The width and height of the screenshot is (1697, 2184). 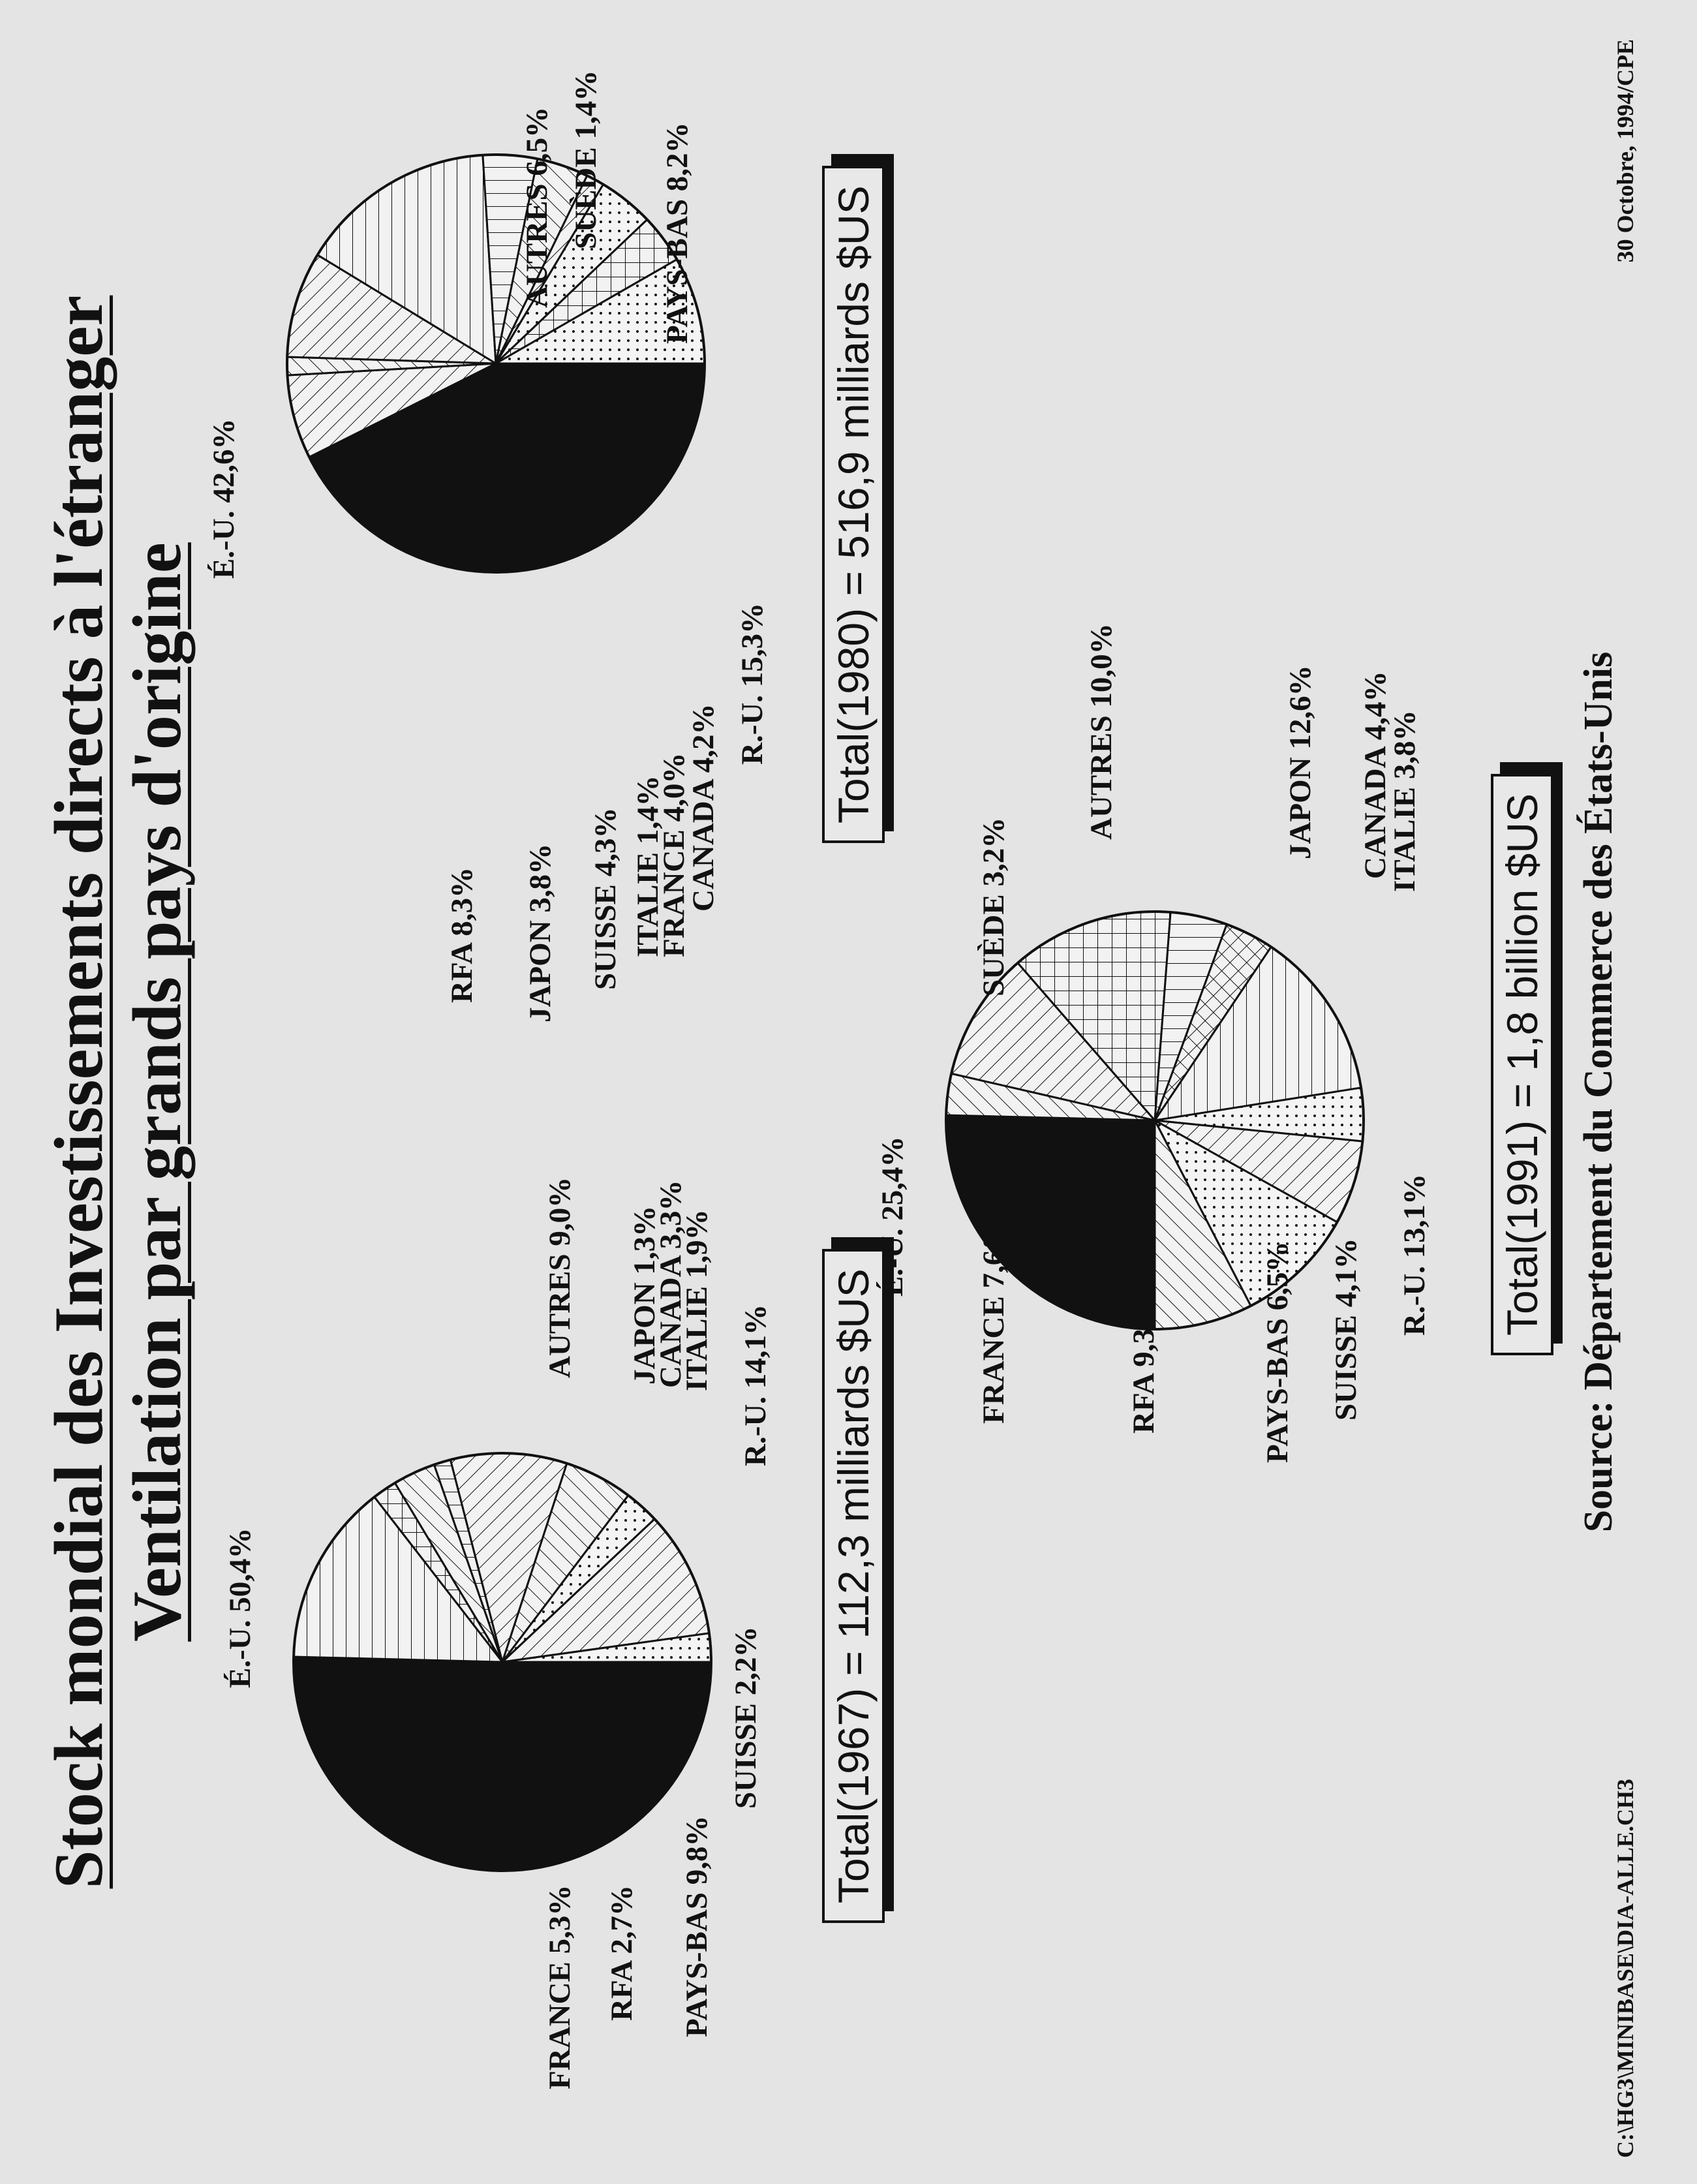 I want to click on date-stamp: 30 Octobre, 1994/CPE, so click(x=1625, y=151).